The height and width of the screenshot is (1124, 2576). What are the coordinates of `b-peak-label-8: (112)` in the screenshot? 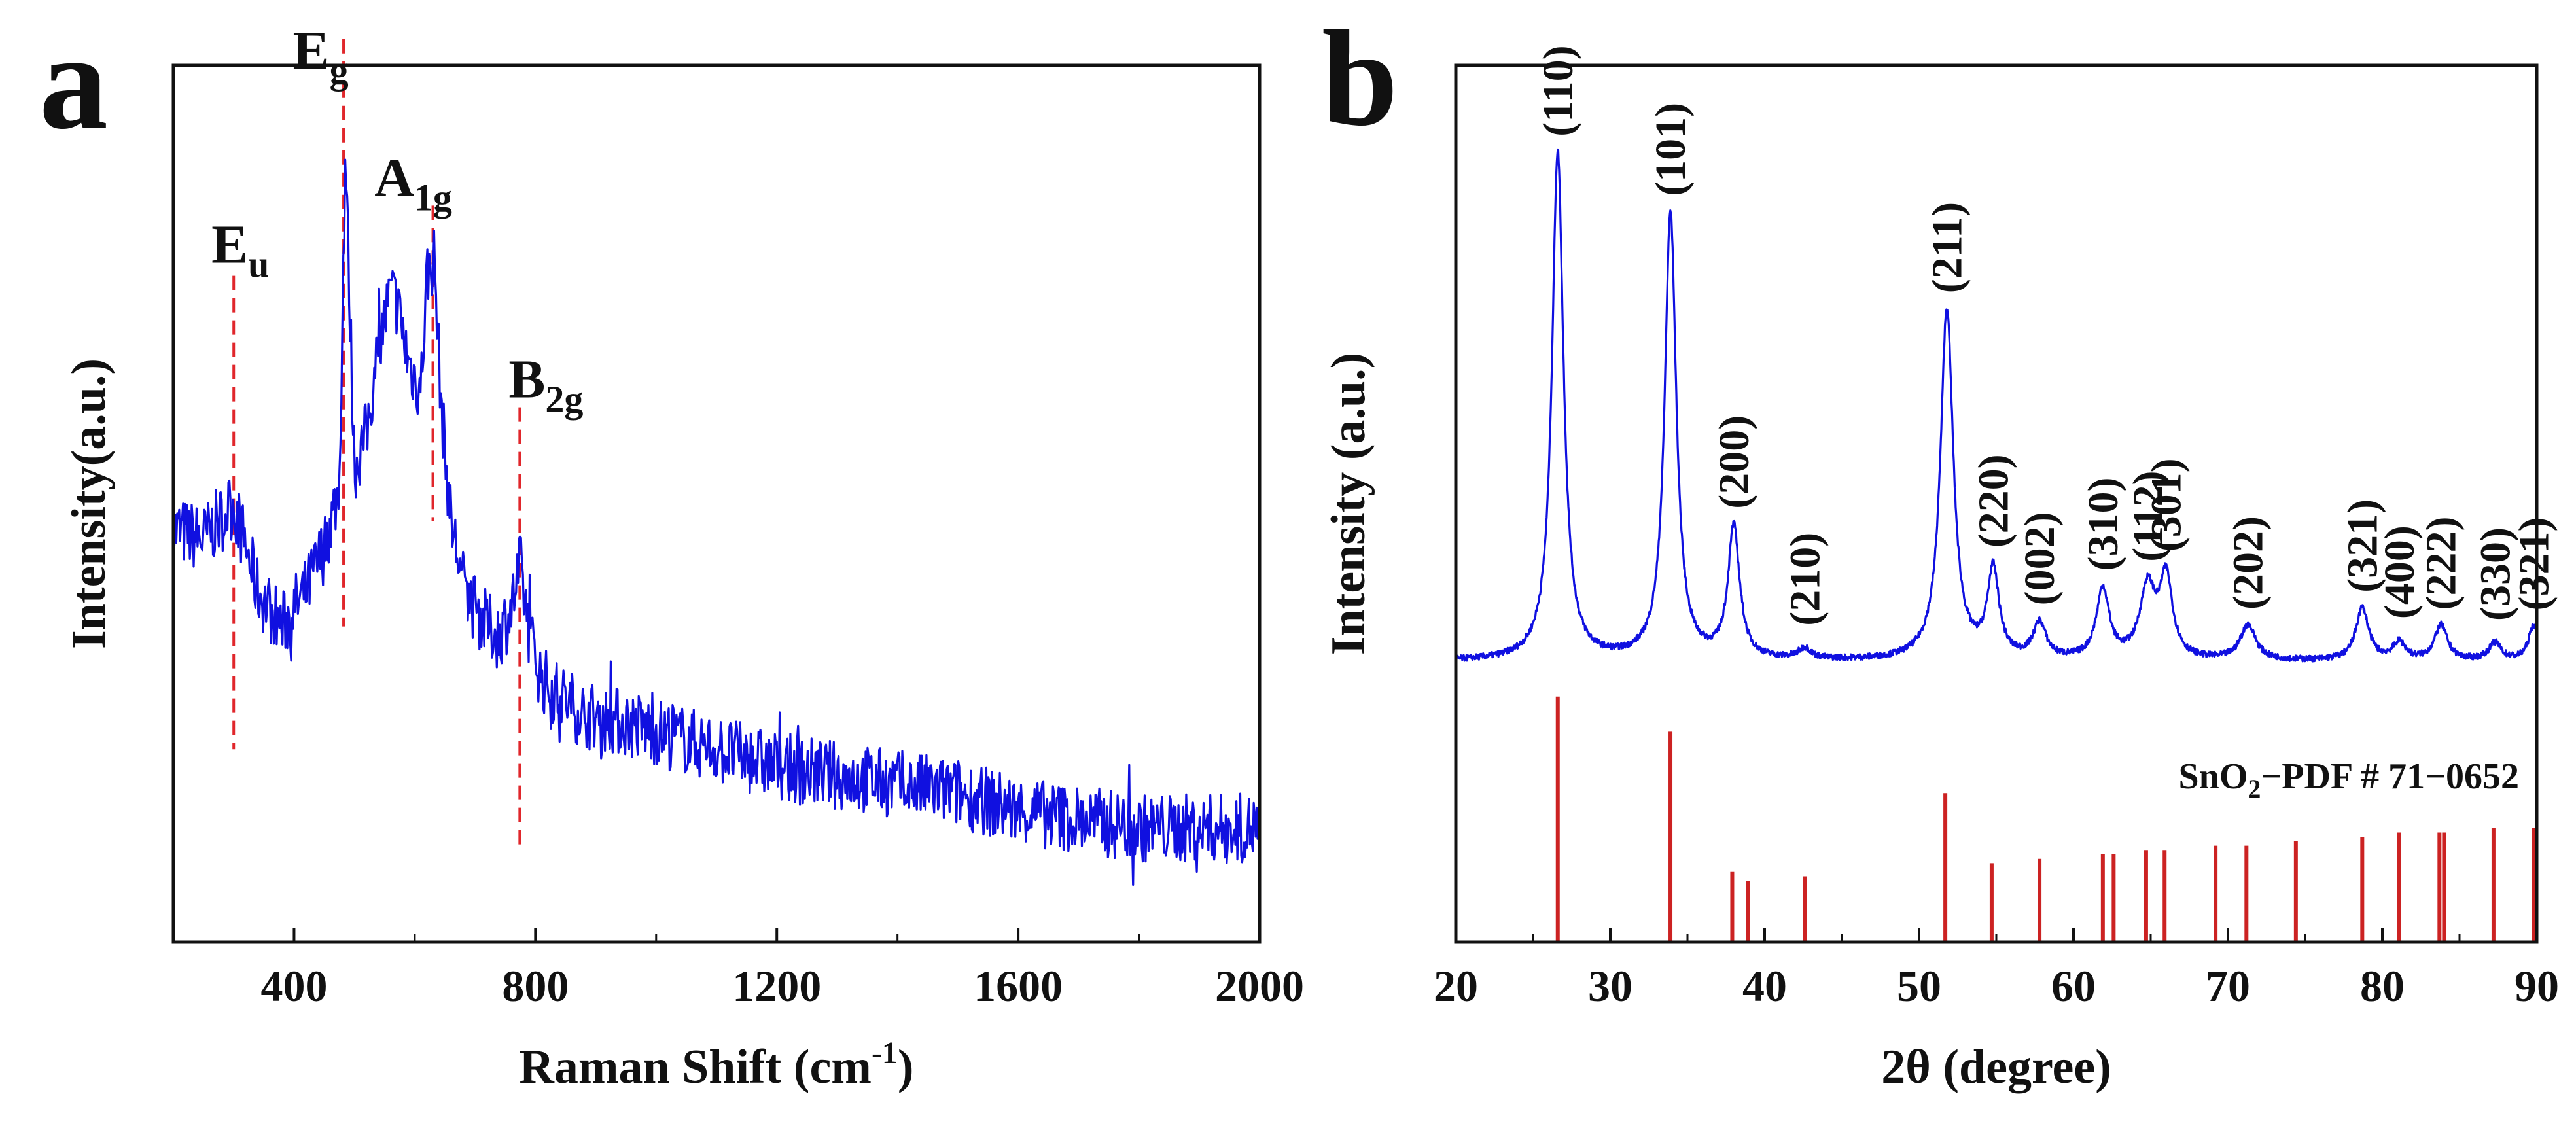 It's located at (2148, 515).